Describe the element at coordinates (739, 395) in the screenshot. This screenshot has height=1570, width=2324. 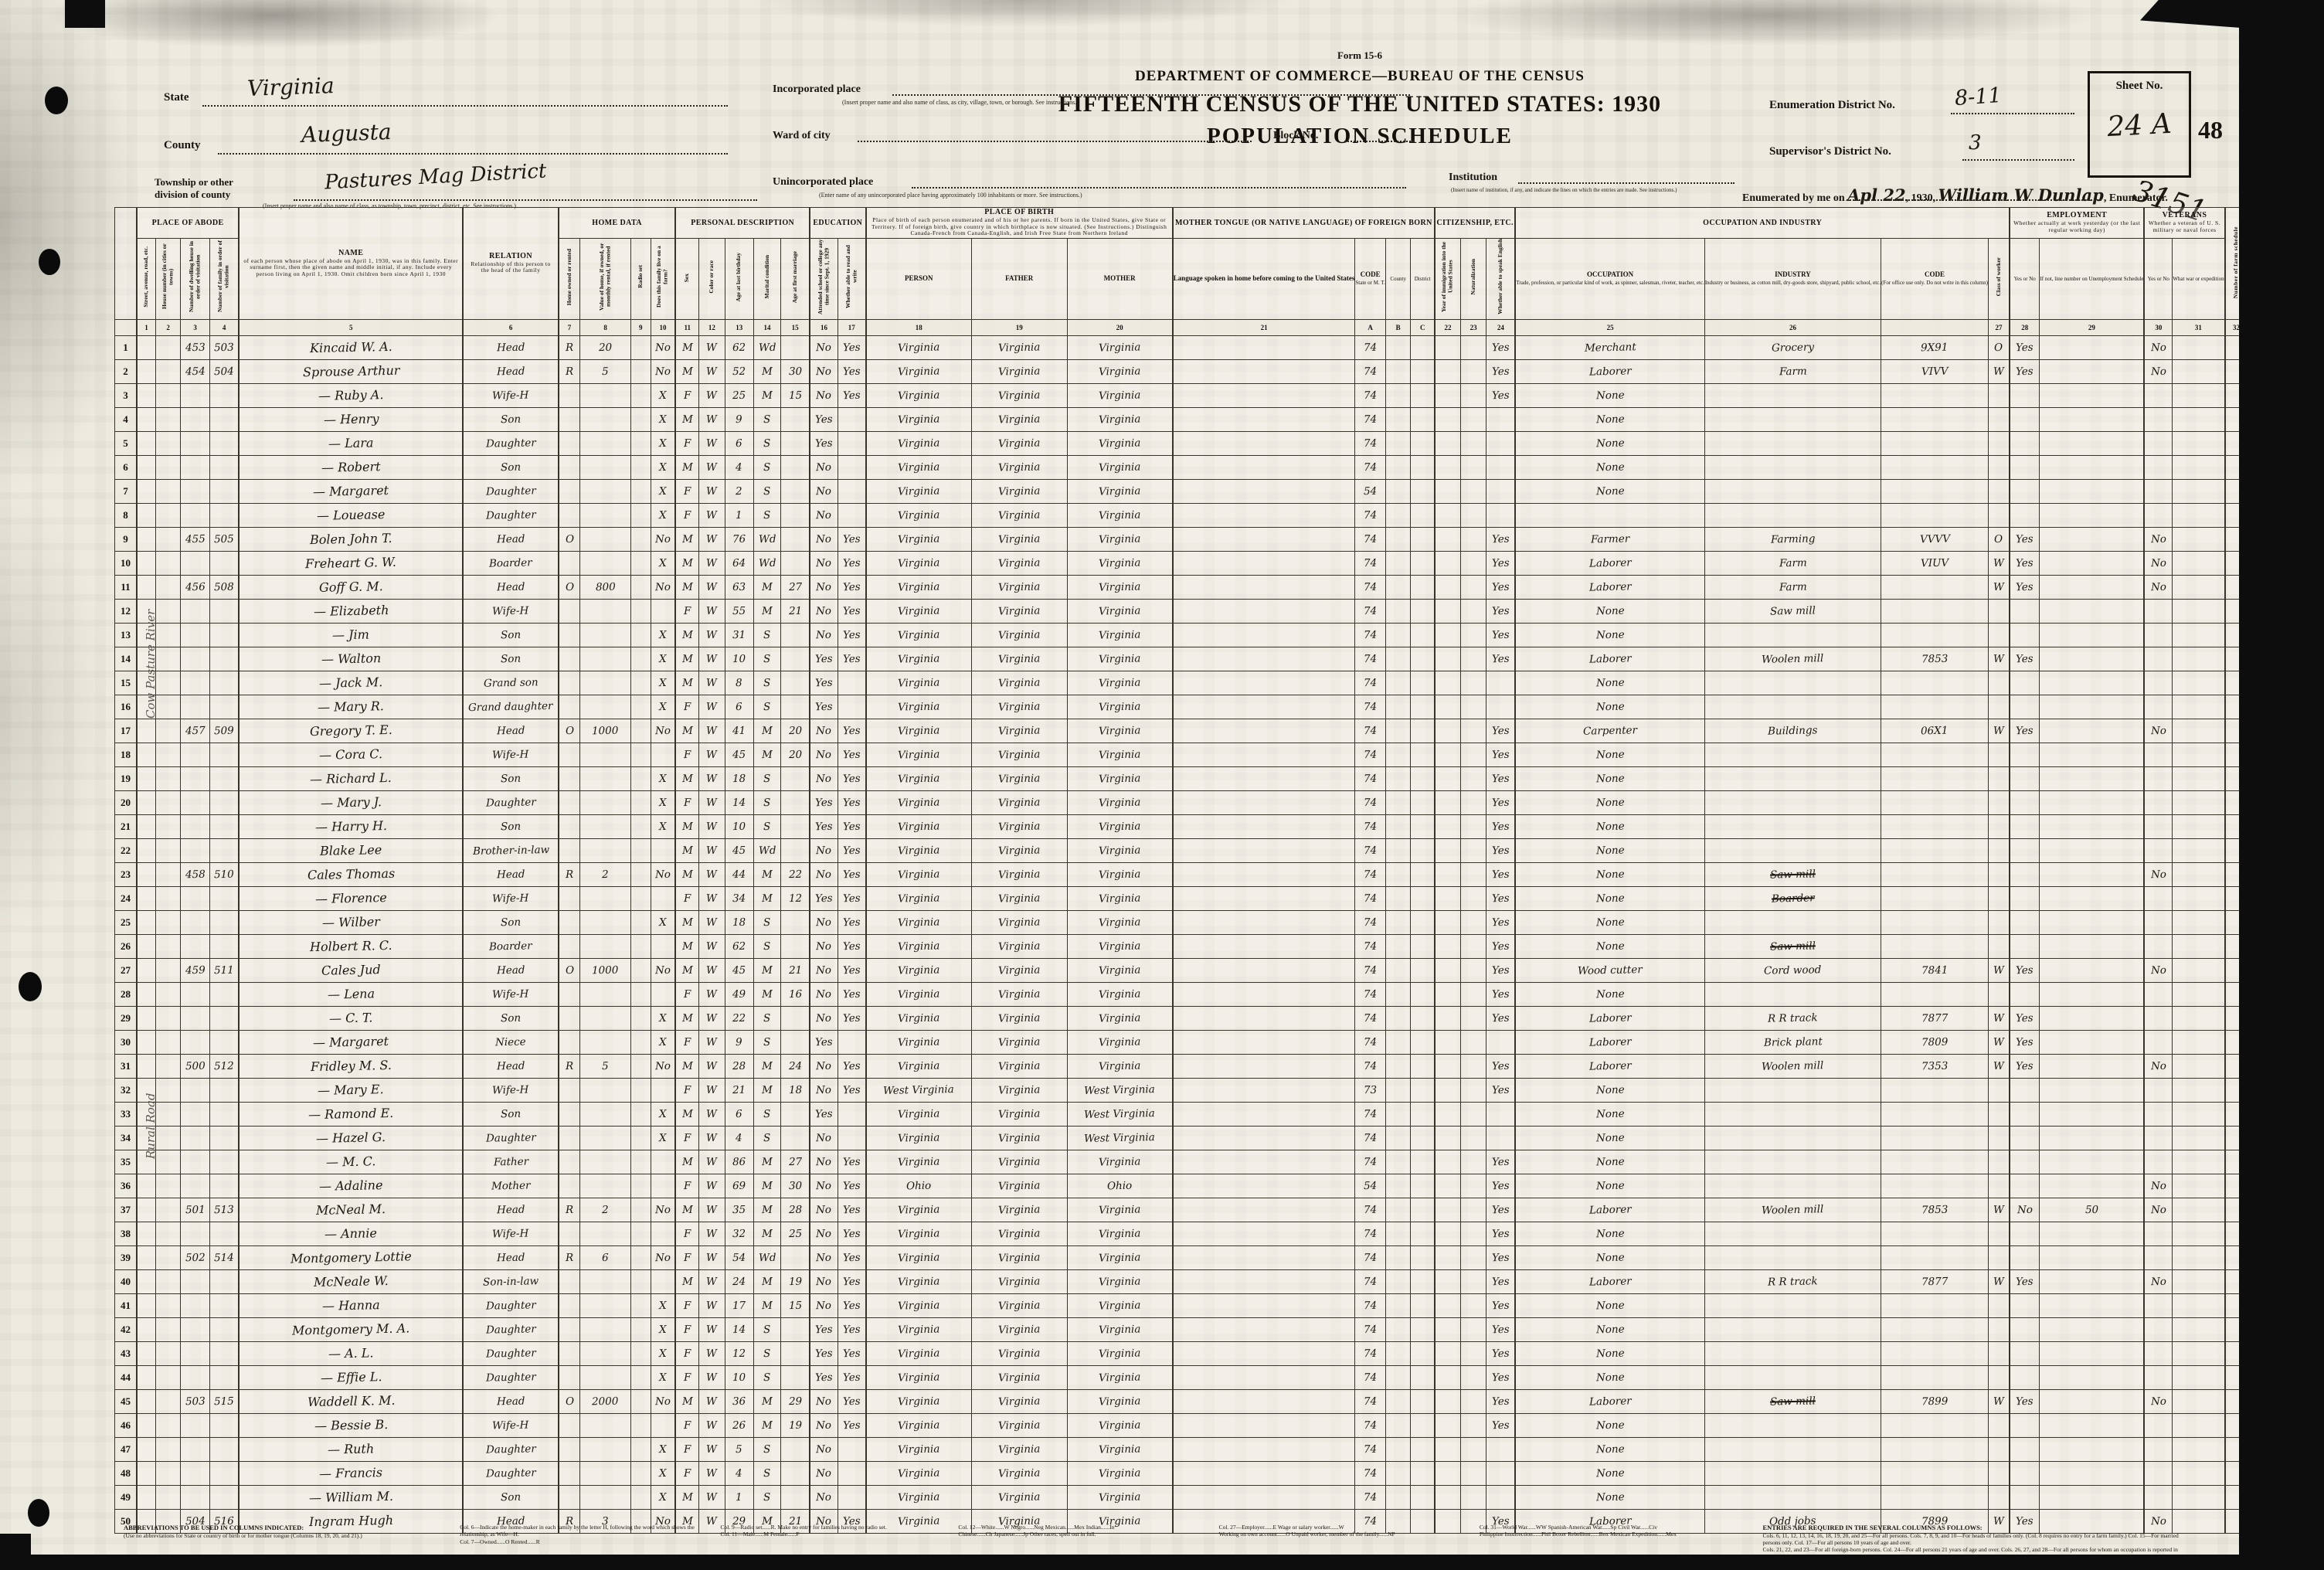
I see `cell: 25` at that location.